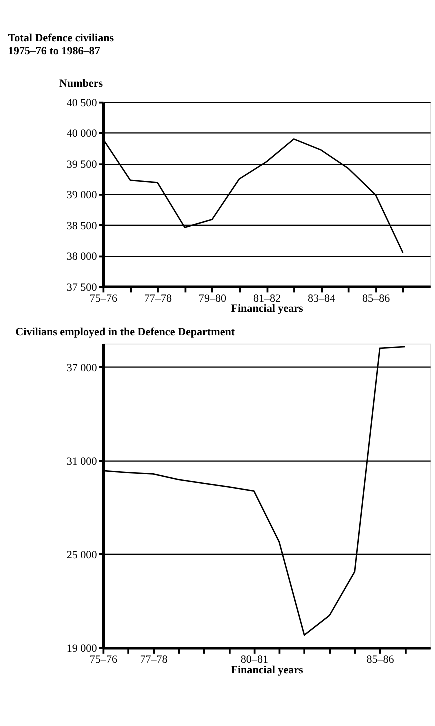 The image size is (435, 726). Describe the element at coordinates (81, 84) in the screenshot. I see `y-axis-title: Numbers` at that location.